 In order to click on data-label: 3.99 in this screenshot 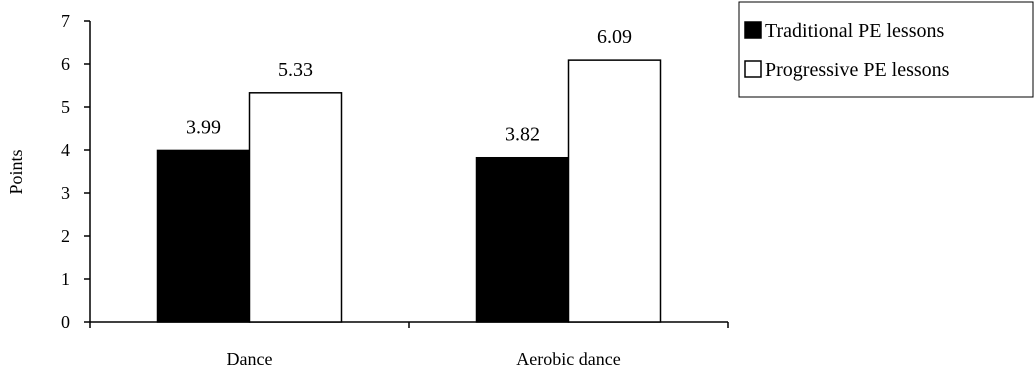, I will do `click(203, 127)`.